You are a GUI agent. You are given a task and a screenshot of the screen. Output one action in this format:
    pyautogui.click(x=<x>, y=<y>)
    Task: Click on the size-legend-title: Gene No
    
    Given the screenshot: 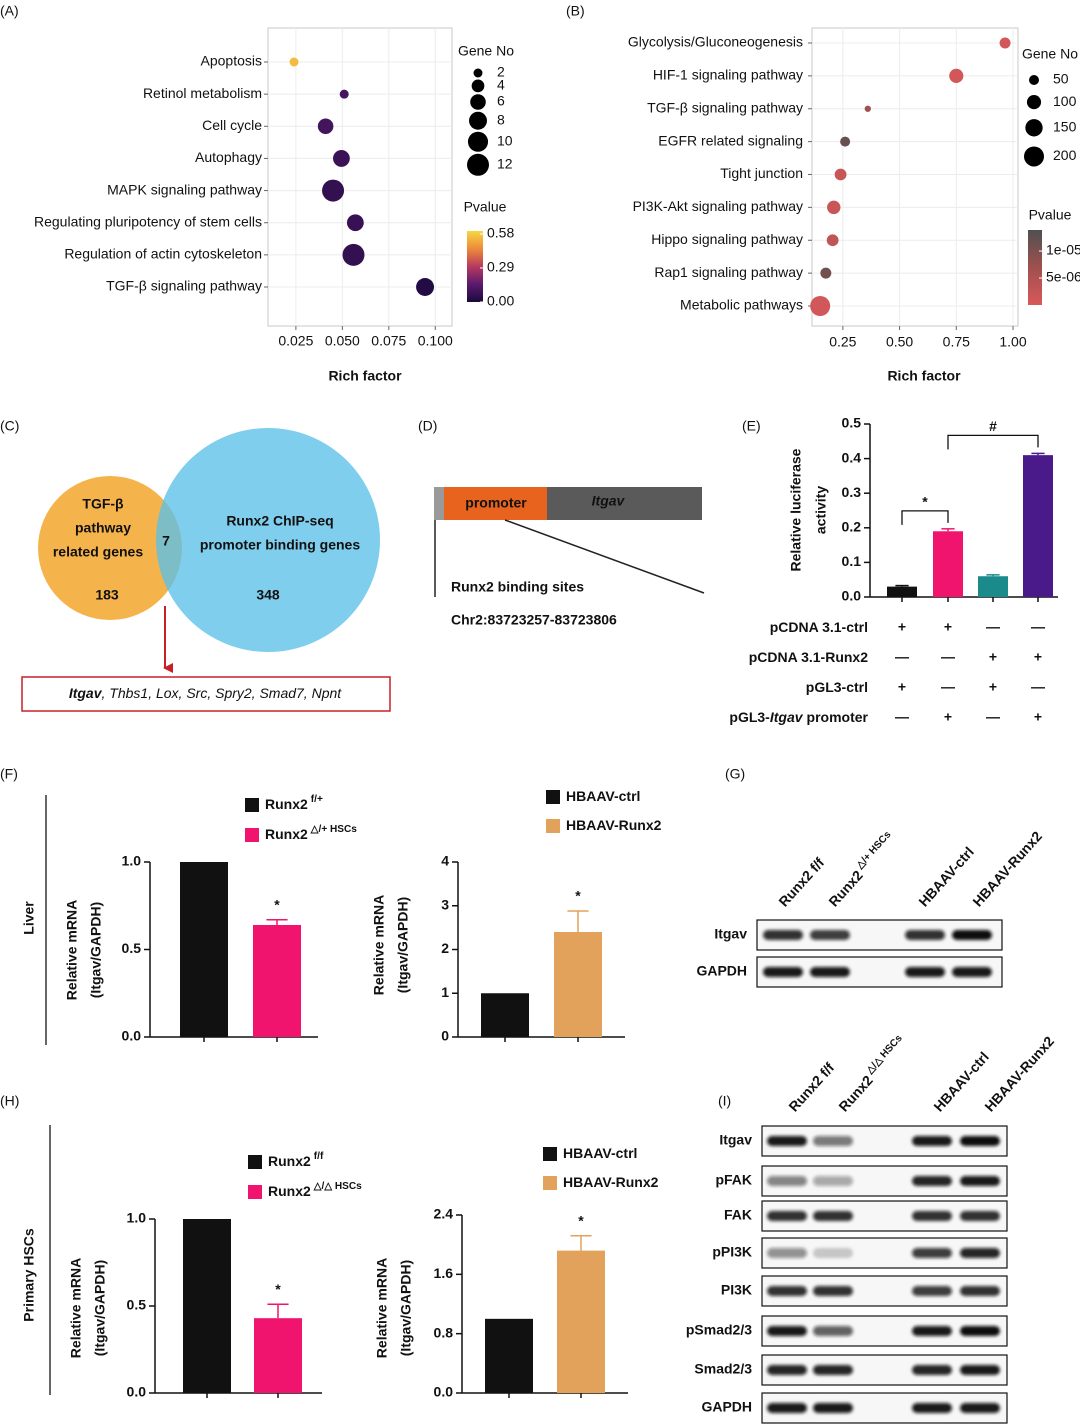 What is the action you would take?
    pyautogui.click(x=1050, y=54)
    